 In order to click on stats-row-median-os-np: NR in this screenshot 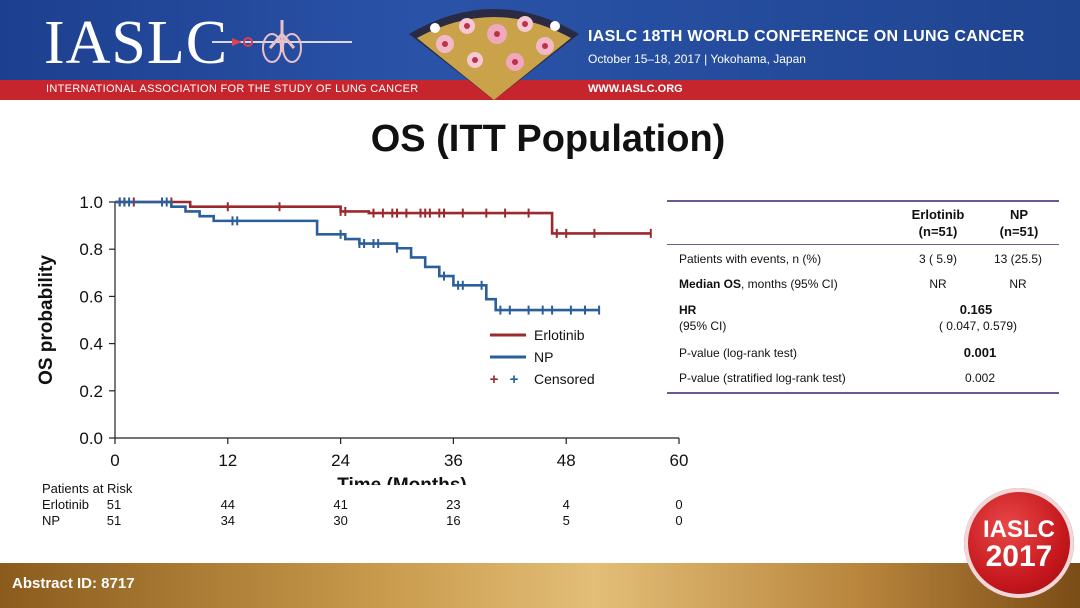, I will do `click(1018, 284)`.